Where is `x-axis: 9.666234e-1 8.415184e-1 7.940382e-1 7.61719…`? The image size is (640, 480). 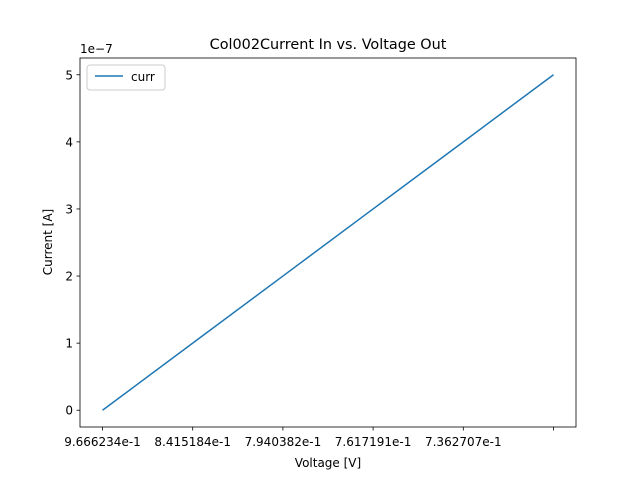
x-axis: 9.666234e-1 8.415184e-1 7.940382e-1 7.61719… is located at coordinates (309, 438).